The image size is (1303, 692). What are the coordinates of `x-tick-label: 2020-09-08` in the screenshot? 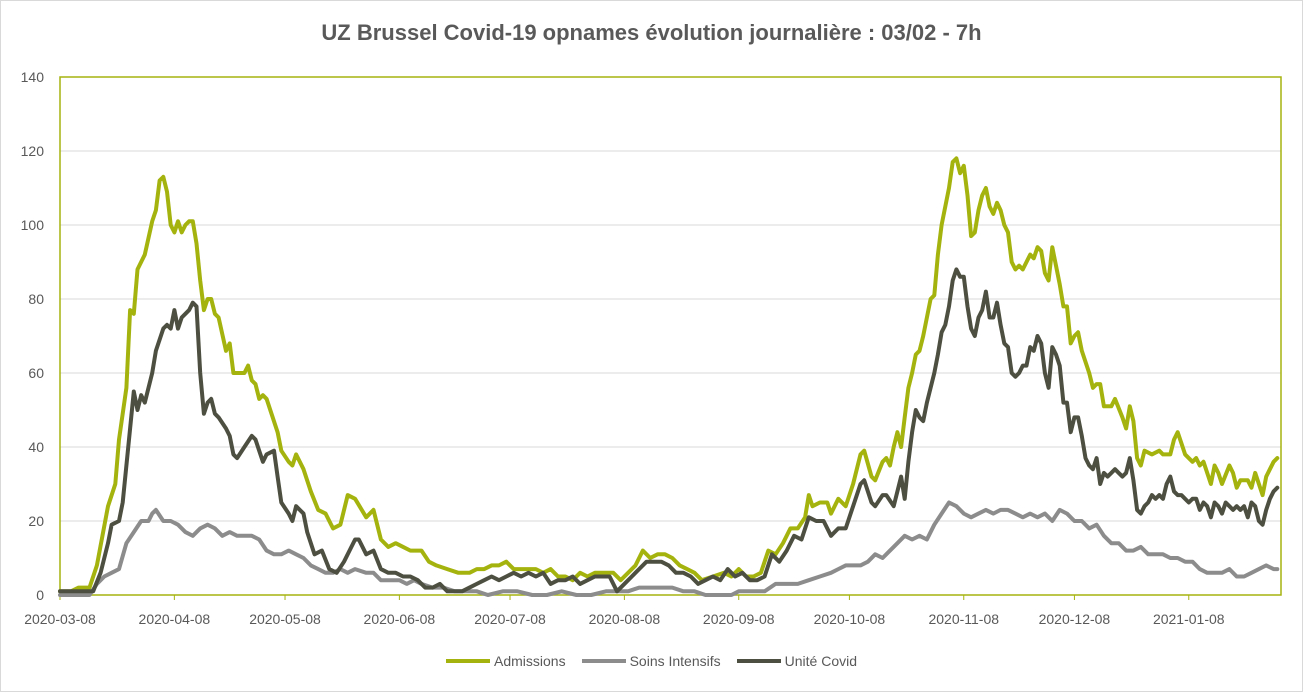 It's located at (739, 619).